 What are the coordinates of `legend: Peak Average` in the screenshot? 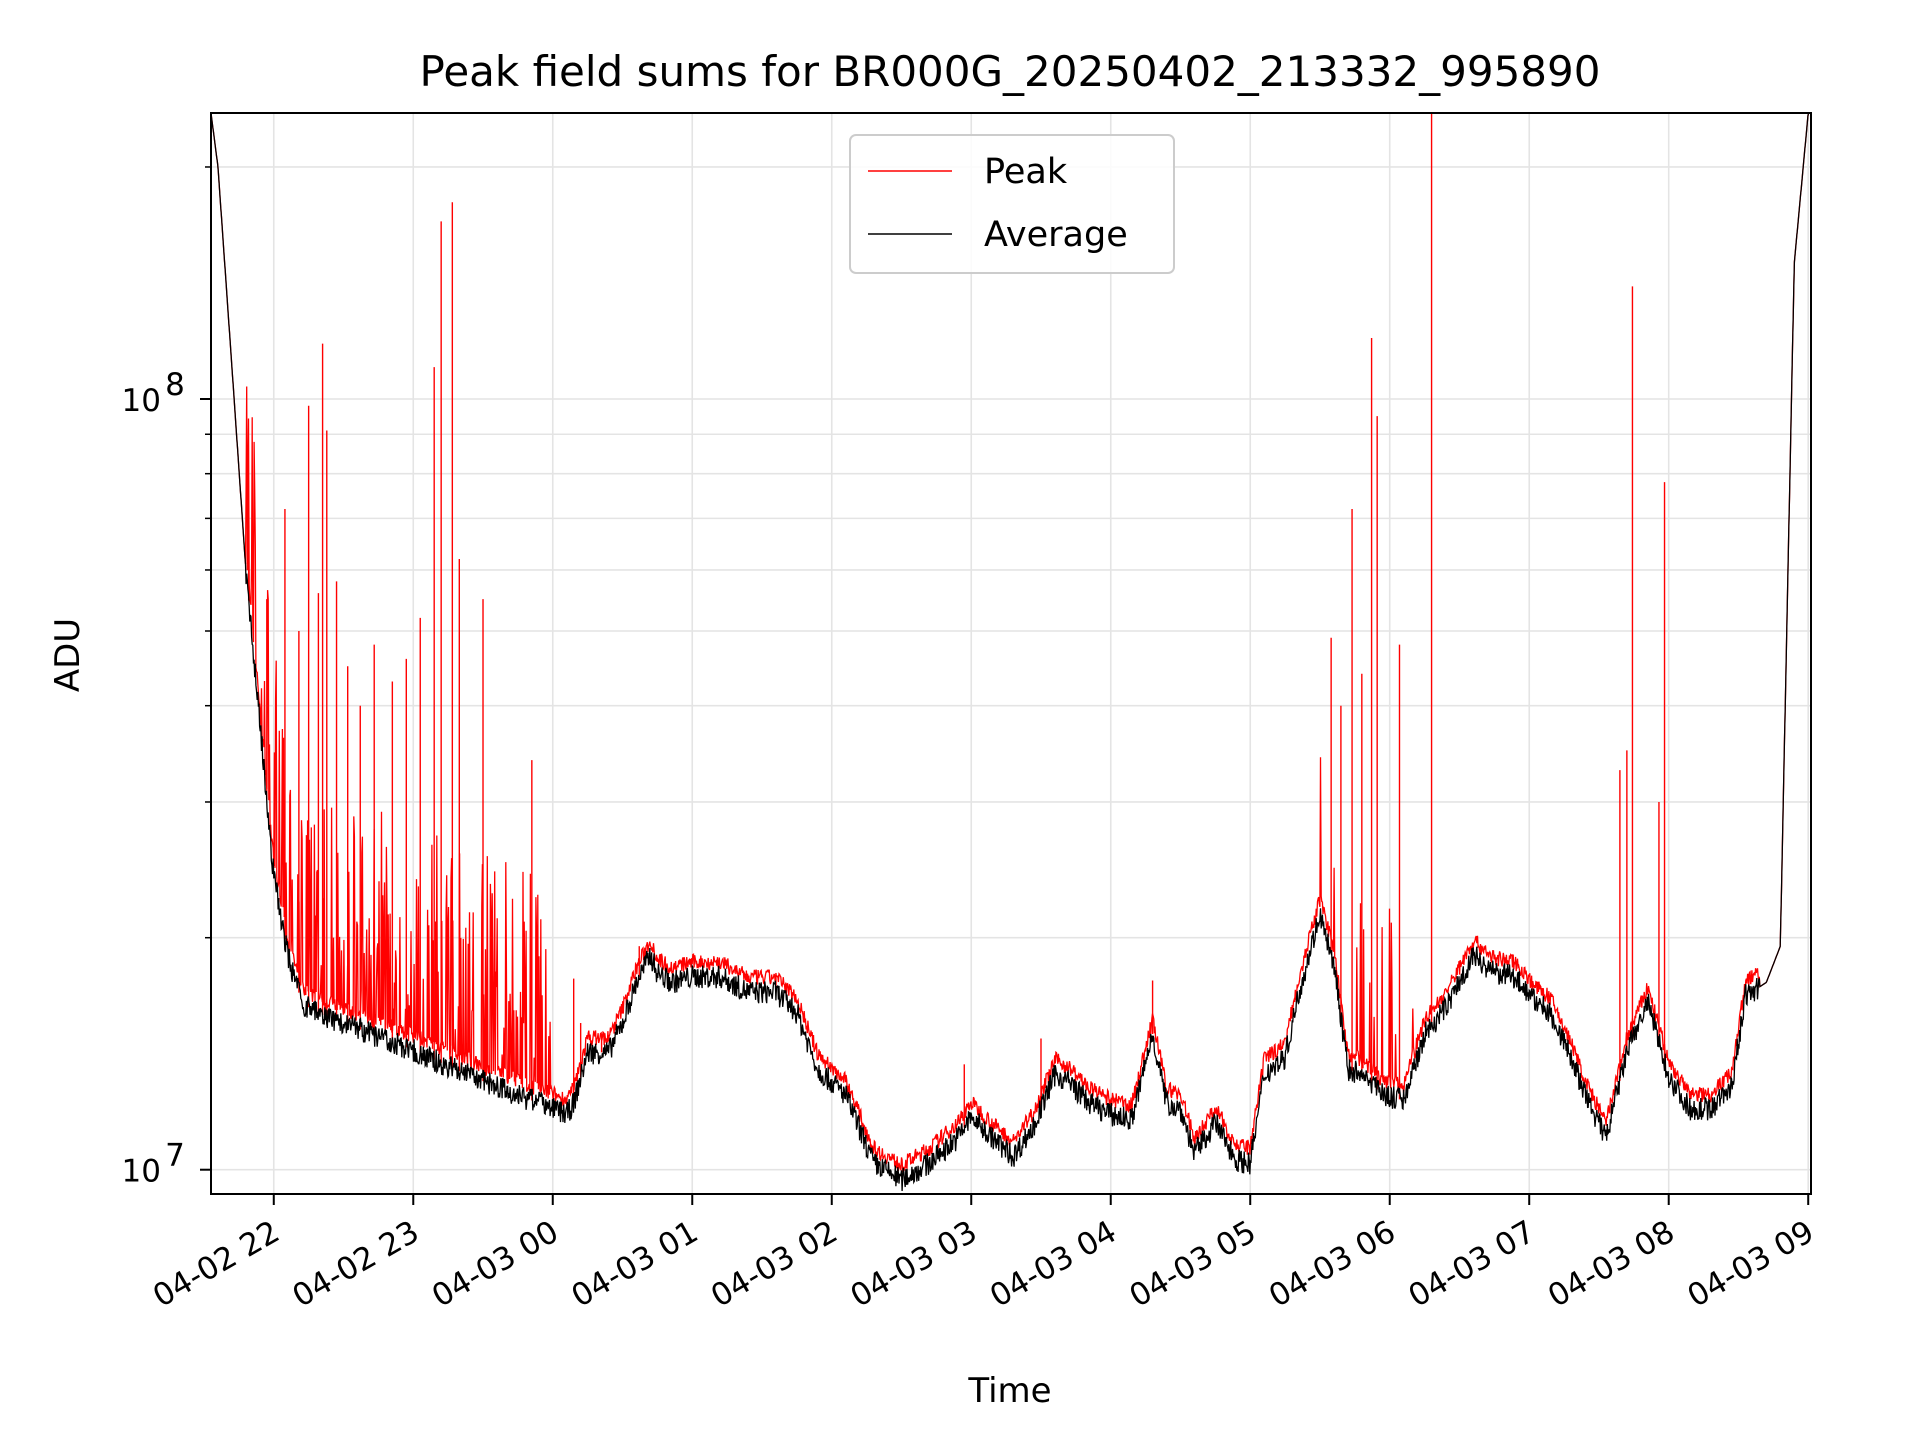 It's located at (1012, 204).